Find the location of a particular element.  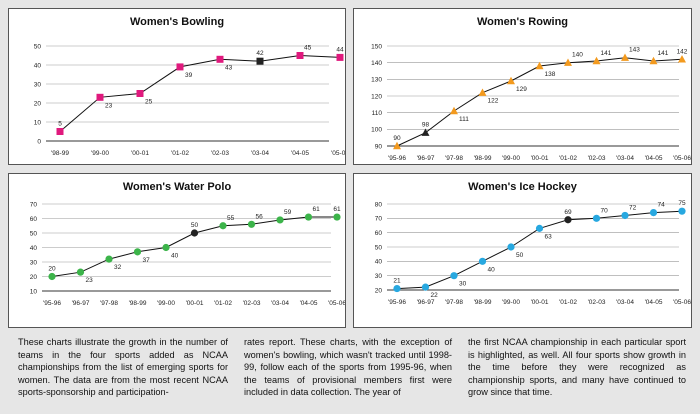

data-label: 56 is located at coordinates (260, 216).